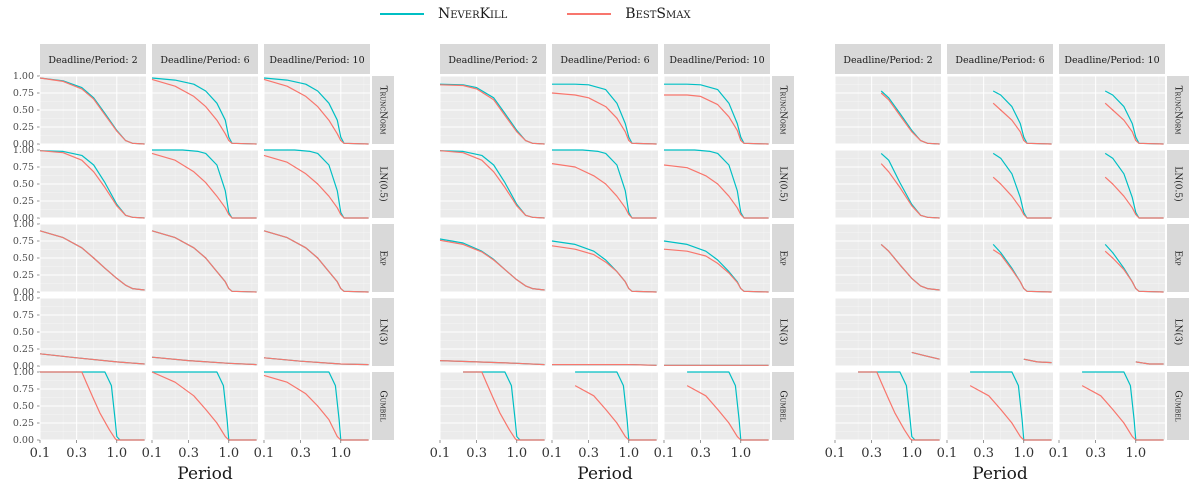 The image size is (1191, 495). I want to click on facet-left-ln-3-col2, so click(204, 332).